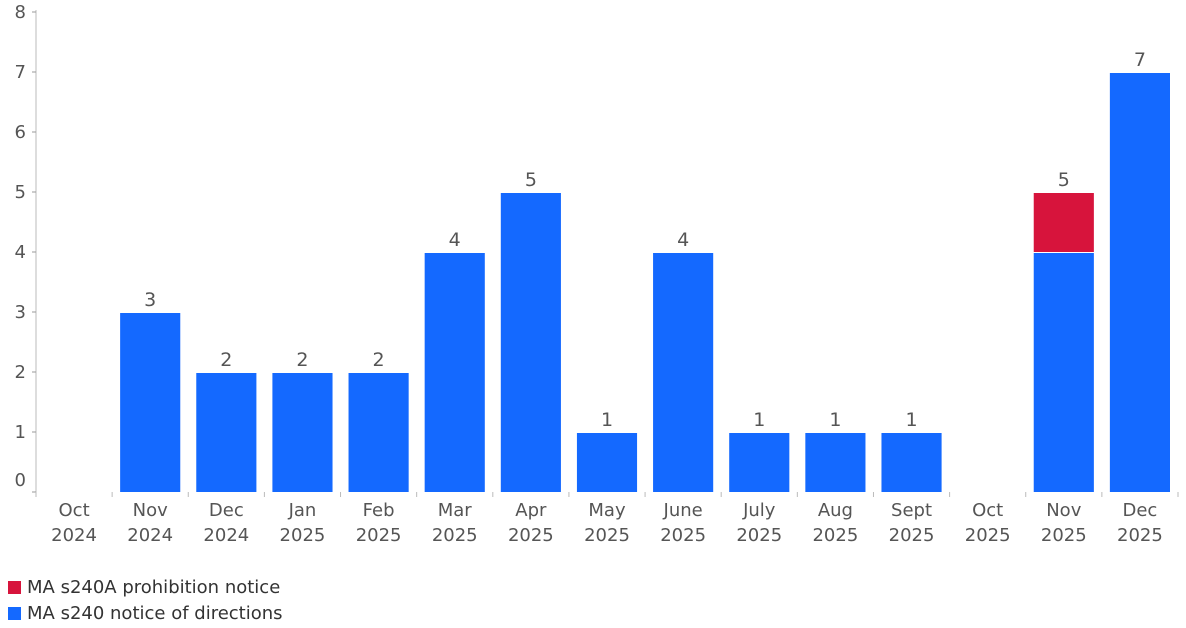 This screenshot has width=1186, height=628. Describe the element at coordinates (683, 240) in the screenshot. I see `bar-total-label-8: 4` at that location.